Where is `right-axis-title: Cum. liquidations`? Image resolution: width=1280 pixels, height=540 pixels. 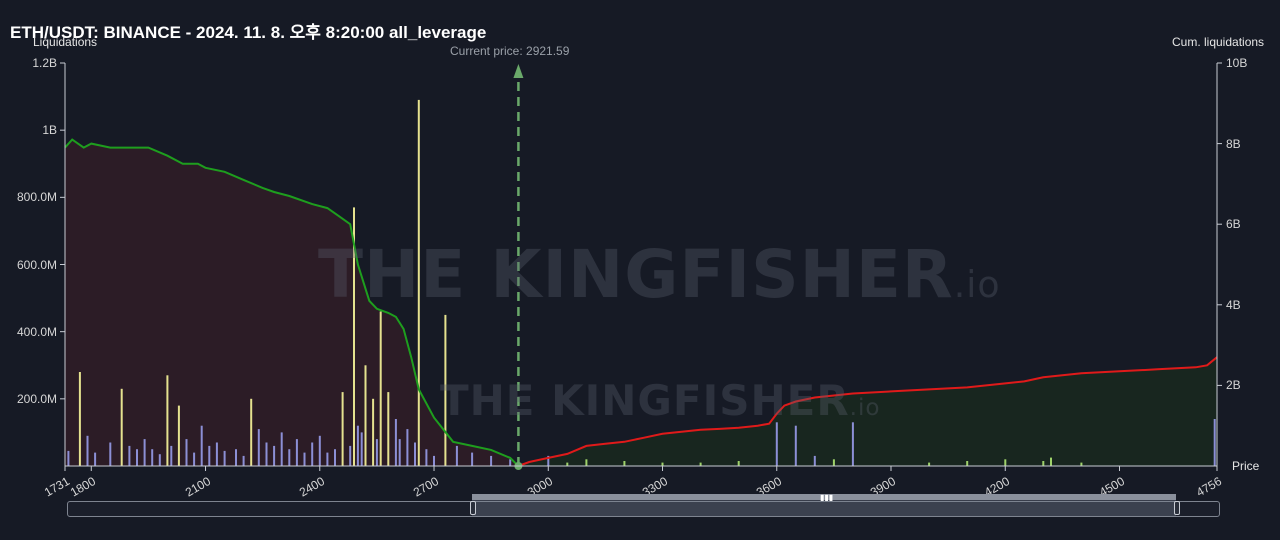 right-axis-title: Cum. liquidations is located at coordinates (1218, 42).